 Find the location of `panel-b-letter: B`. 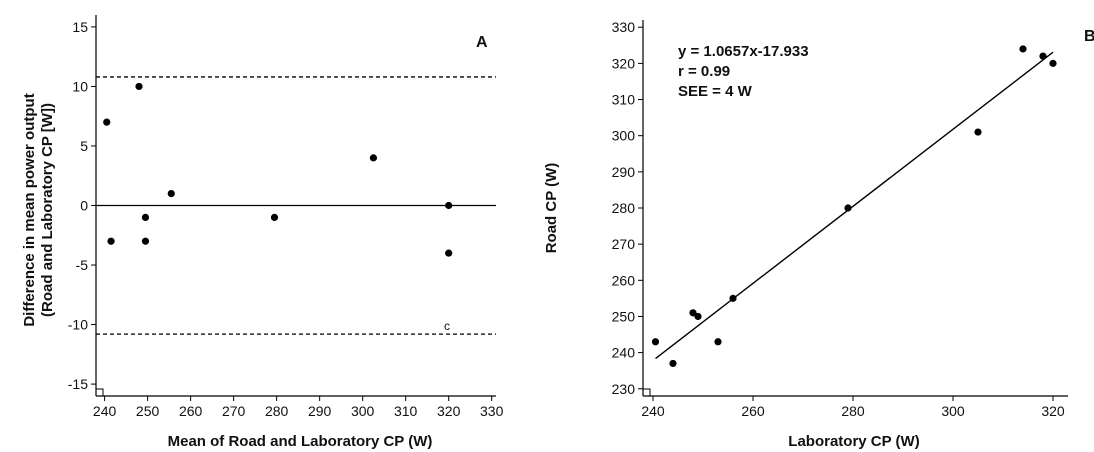

panel-b-letter: B is located at coordinates (1089, 36).